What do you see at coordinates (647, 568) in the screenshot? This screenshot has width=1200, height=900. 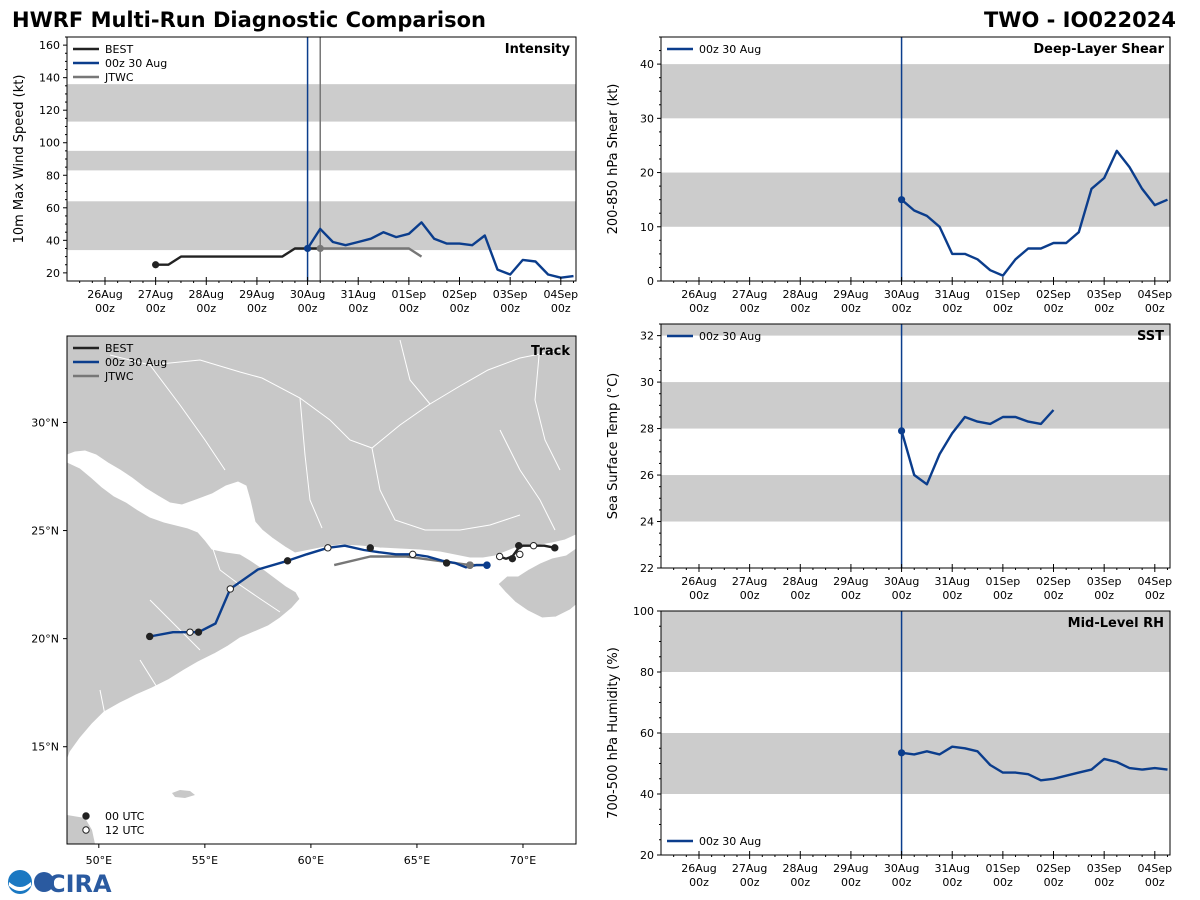 I see `sst-ytick-label: 22` at bounding box center [647, 568].